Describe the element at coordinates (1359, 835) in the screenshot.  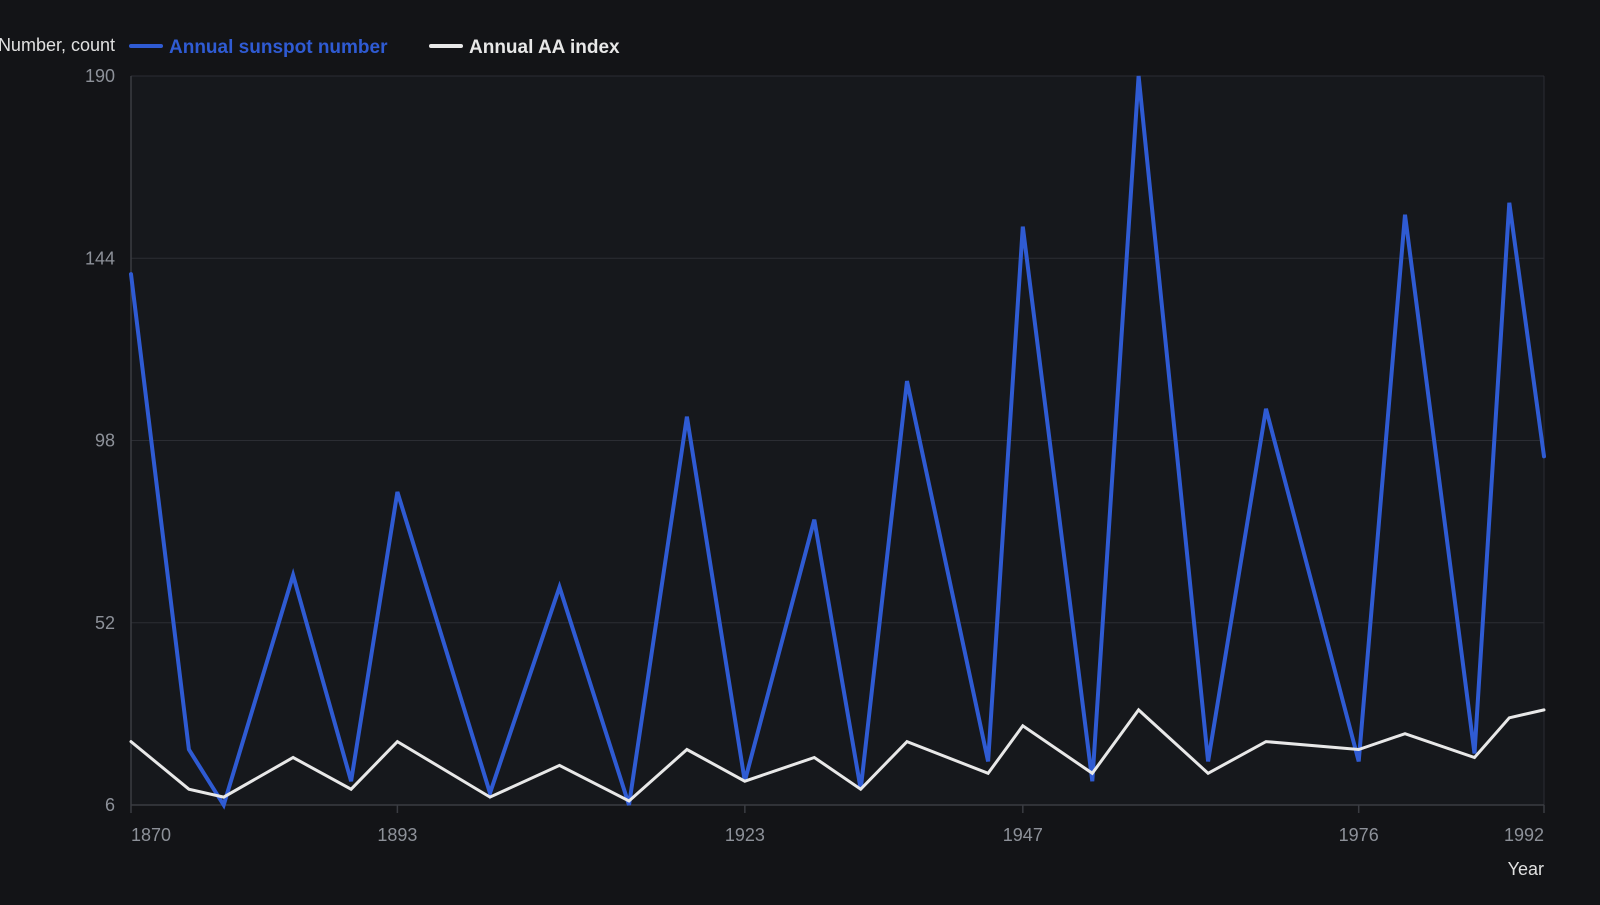
I see `x-tick-label: 1976` at that location.